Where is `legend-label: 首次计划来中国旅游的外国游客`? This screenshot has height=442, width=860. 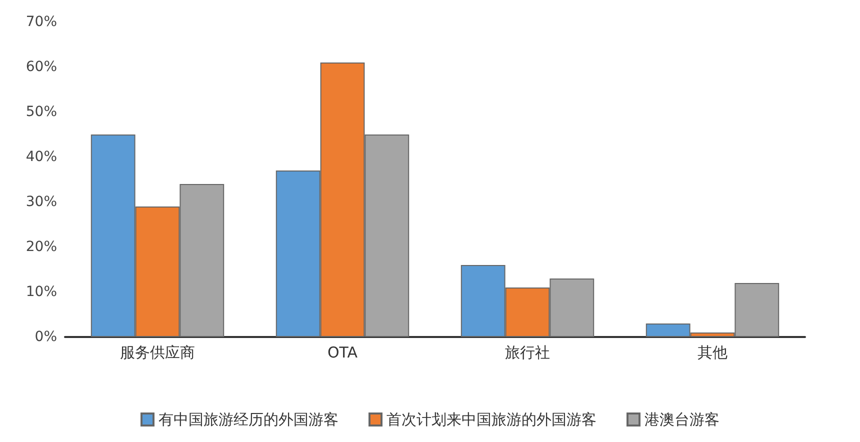 legend-label: 首次计划来中国旅游的外国游客 is located at coordinates (491, 419).